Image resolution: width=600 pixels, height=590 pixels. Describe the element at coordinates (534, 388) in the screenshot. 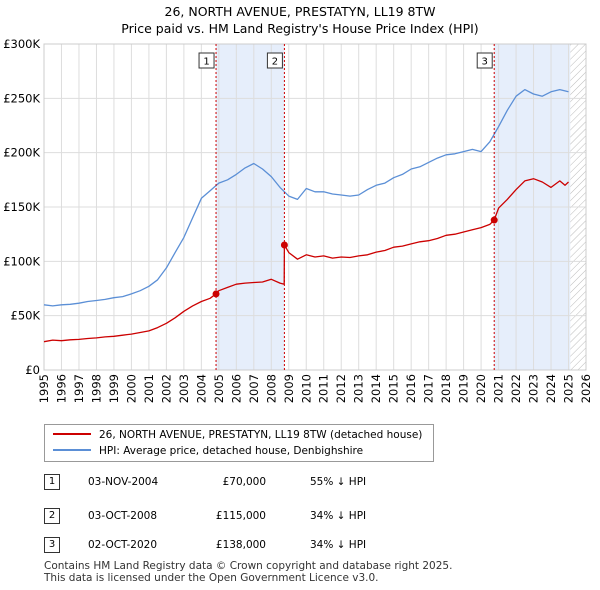

I see `x-tick-label: 2023` at that location.